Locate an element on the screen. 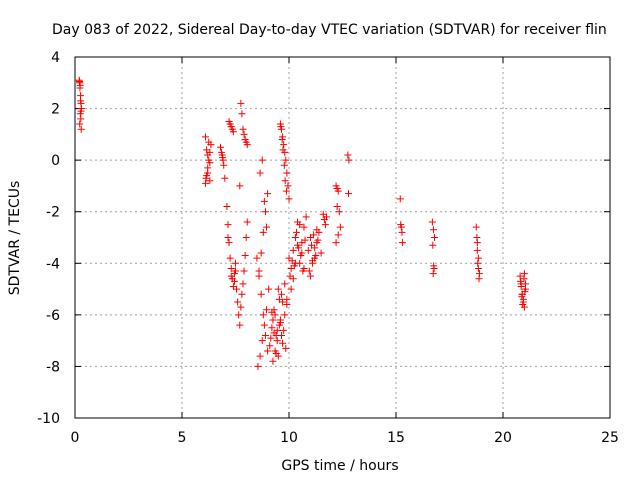  y-tick-label: -10 is located at coordinates (48, 419).